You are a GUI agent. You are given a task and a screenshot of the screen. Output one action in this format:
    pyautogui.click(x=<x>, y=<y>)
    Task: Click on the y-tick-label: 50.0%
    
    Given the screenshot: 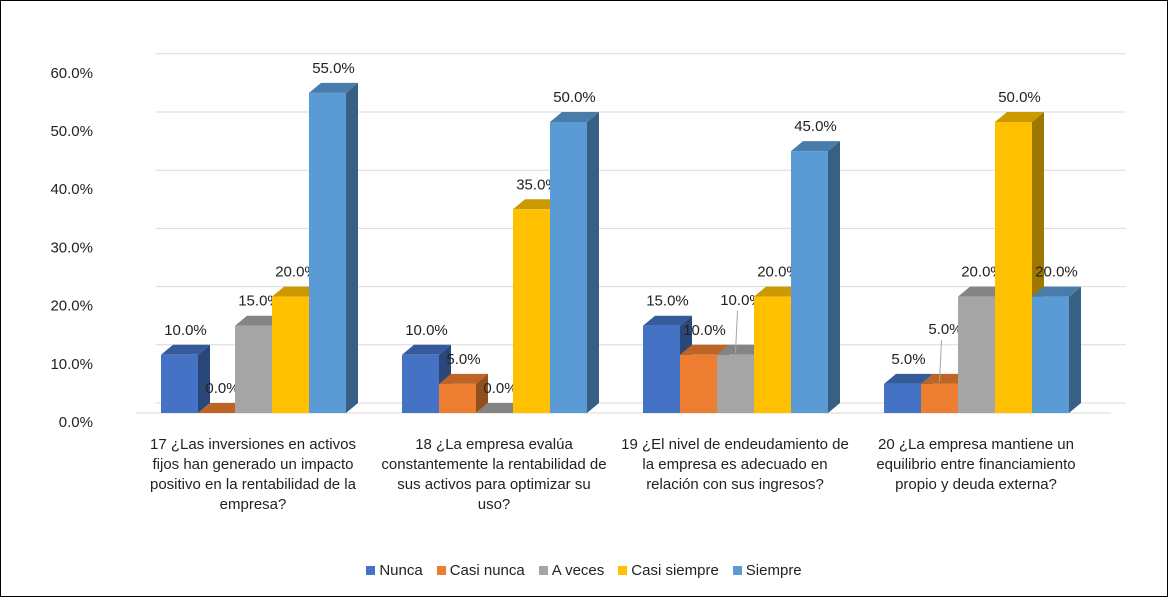 What is the action you would take?
    pyautogui.click(x=71, y=131)
    